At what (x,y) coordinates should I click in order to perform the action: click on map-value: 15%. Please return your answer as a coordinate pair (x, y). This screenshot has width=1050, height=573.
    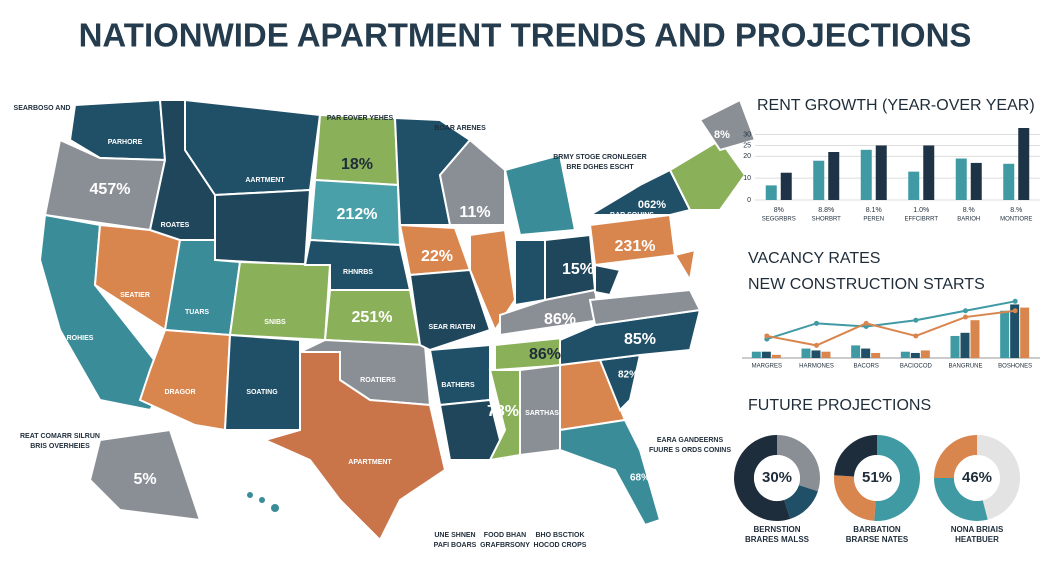
    Looking at the image, I should click on (578, 269).